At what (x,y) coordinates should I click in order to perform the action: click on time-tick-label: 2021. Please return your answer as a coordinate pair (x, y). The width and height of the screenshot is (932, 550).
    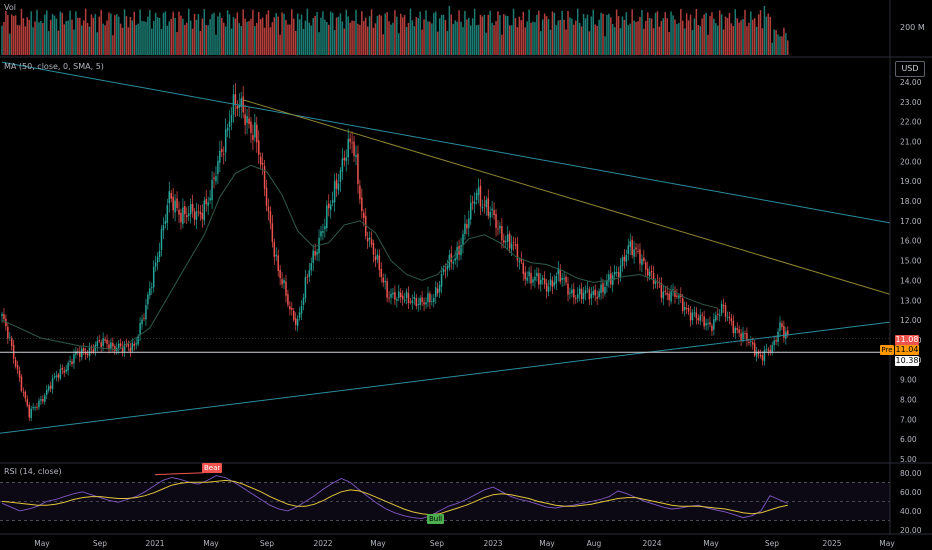
    Looking at the image, I should click on (154, 543).